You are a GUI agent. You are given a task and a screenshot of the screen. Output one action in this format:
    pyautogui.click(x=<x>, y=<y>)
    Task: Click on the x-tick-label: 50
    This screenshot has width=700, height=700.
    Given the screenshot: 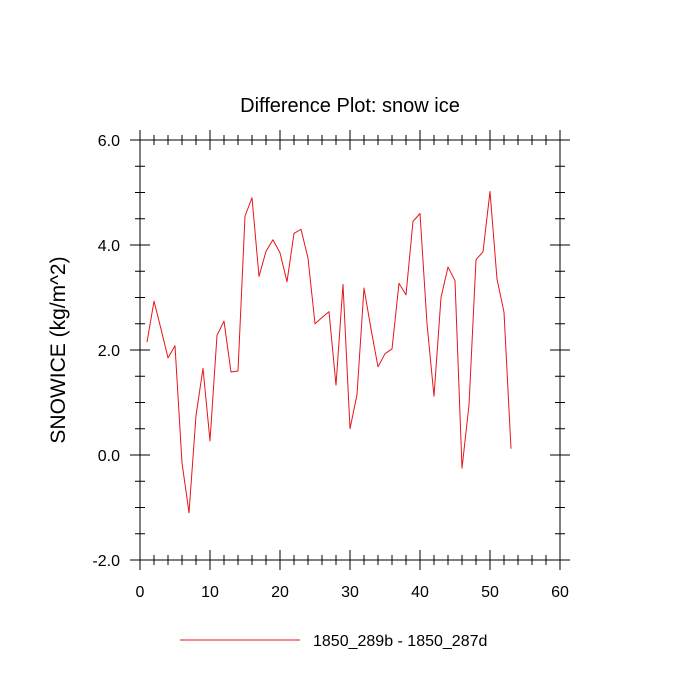 What is the action you would take?
    pyautogui.click(x=490, y=592)
    